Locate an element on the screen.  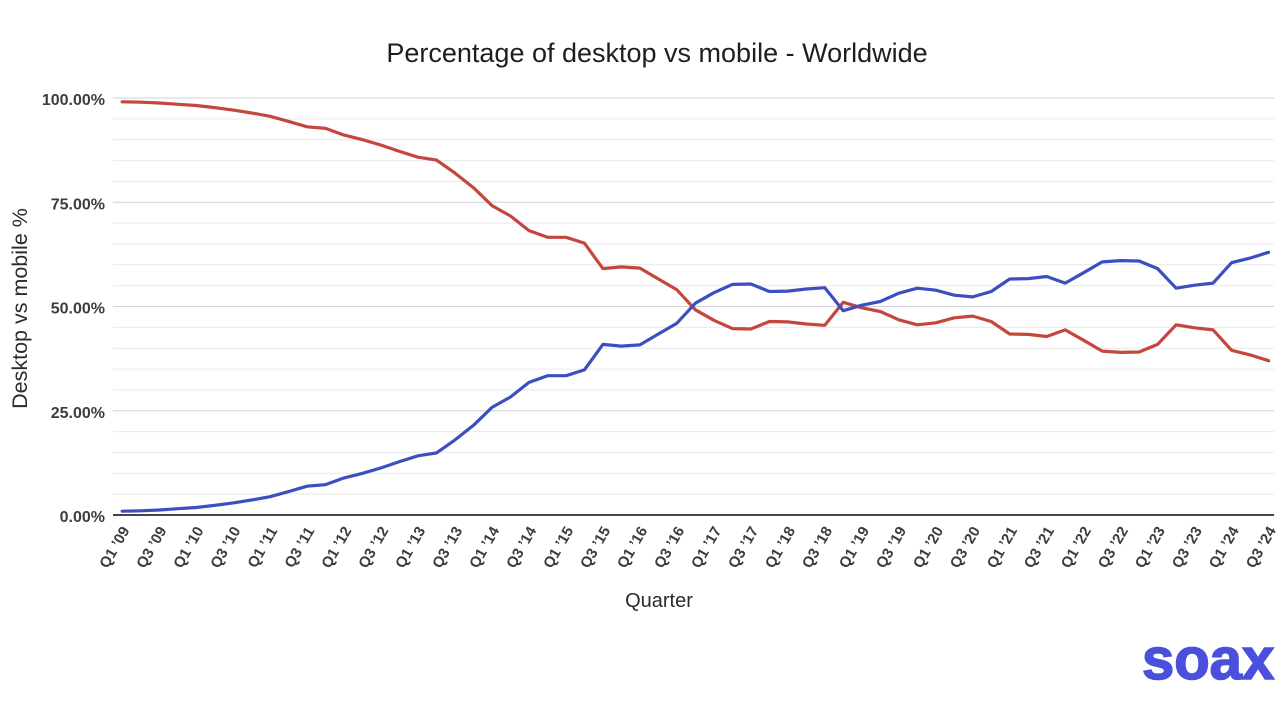
svg-text: Desktop vs mobile % is located at coordinates (20, 308).